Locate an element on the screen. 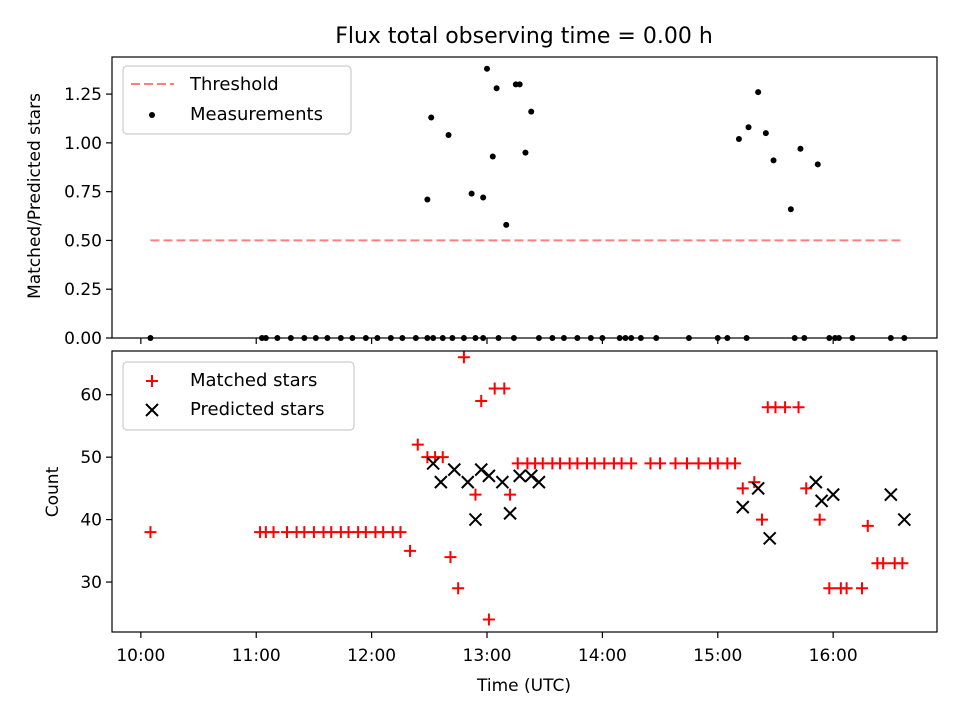 The width and height of the screenshot is (960, 720). legend-predicted-swatch is located at coordinates (152, 410).